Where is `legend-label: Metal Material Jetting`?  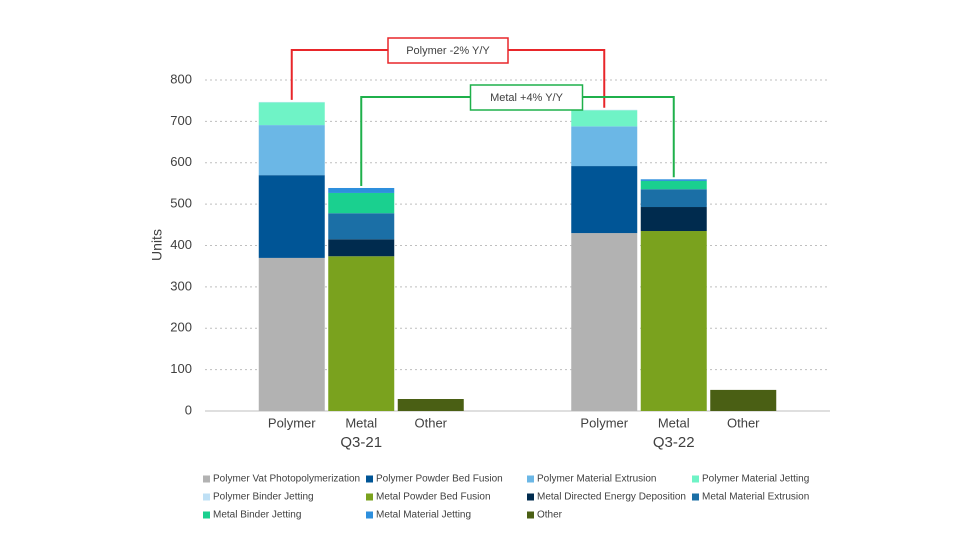
legend-label: Metal Material Jetting is located at coordinates (423, 515).